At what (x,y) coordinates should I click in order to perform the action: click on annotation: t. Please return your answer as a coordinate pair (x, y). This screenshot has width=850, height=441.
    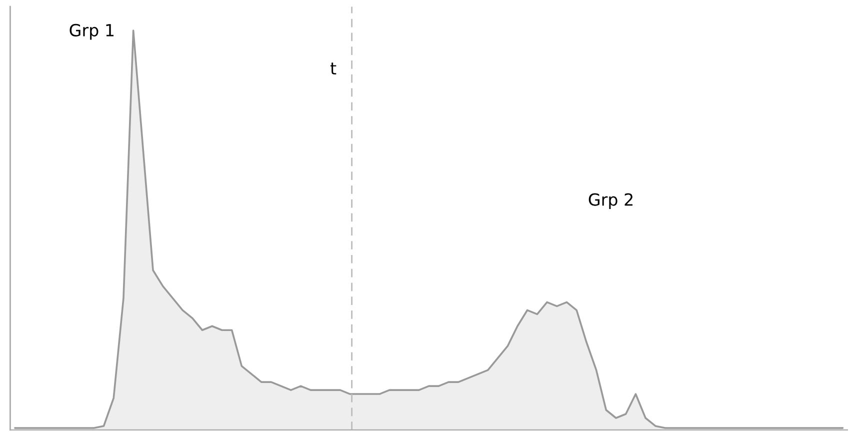
    Looking at the image, I should click on (333, 68).